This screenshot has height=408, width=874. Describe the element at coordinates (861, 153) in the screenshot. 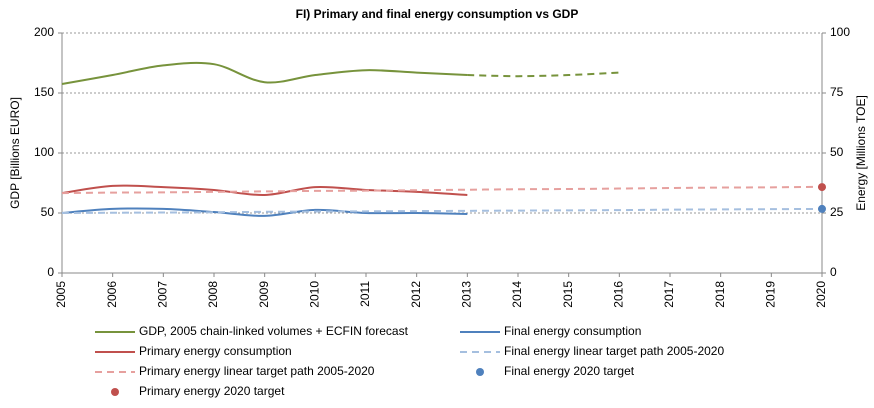

I see `y2-axis-label: Energy [Millions TOE]` at that location.